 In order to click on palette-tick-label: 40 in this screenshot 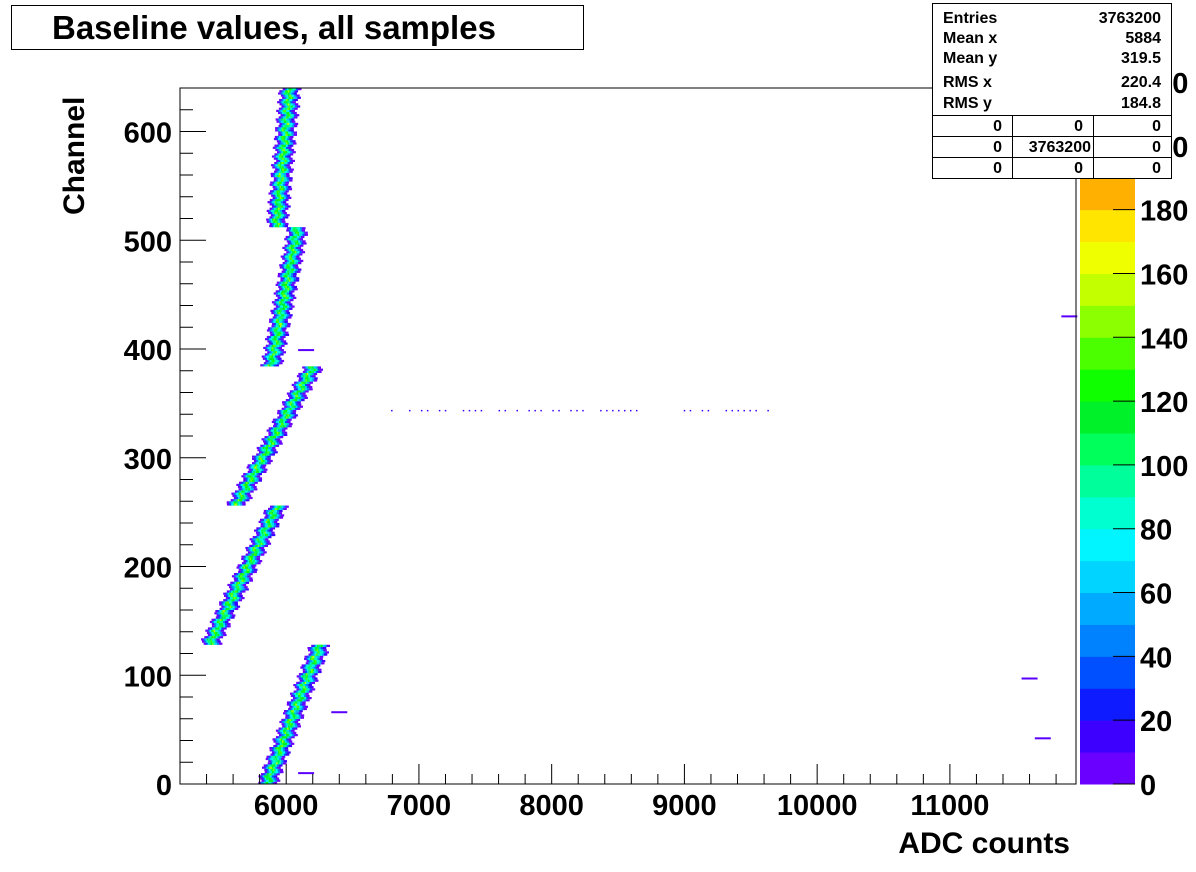, I will do `click(1156, 658)`.